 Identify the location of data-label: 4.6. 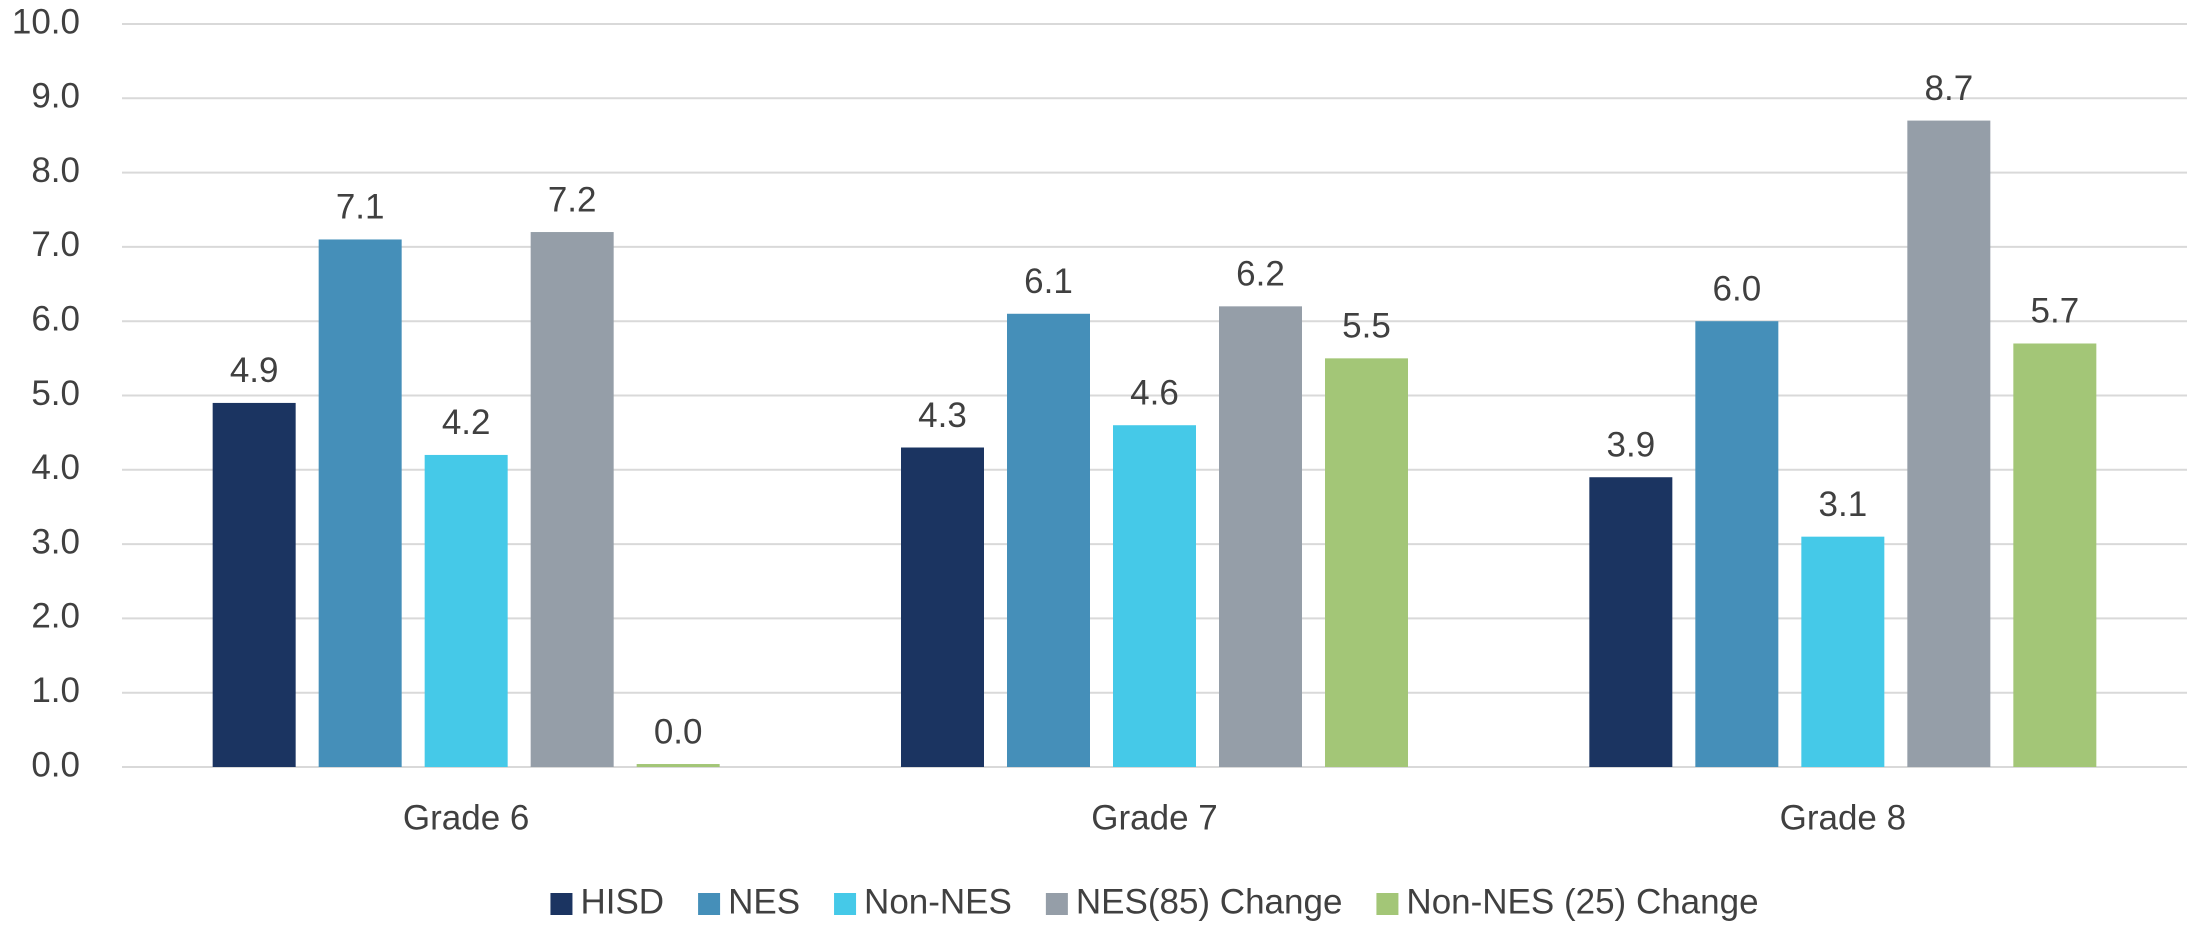
(1154, 392).